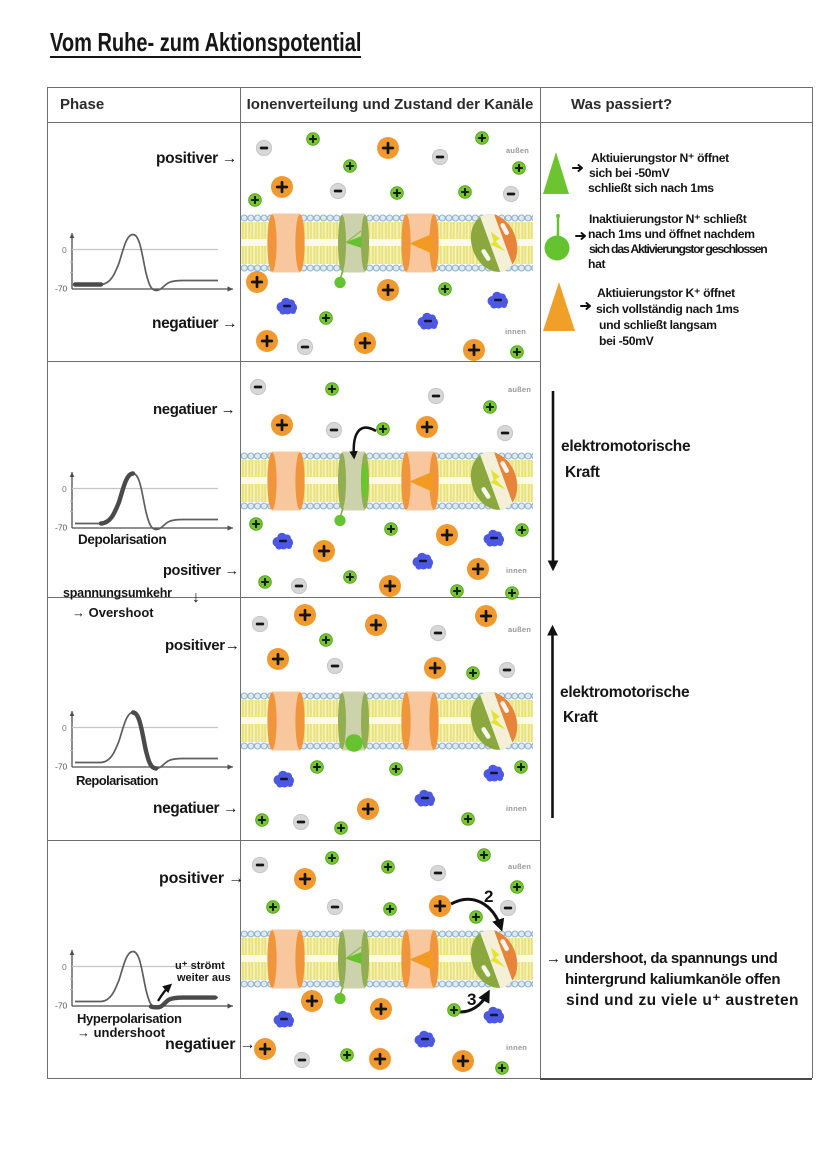 This screenshot has width=828, height=1171. What do you see at coordinates (471, 999) in the screenshot?
I see `svg-text: 3` at bounding box center [471, 999].